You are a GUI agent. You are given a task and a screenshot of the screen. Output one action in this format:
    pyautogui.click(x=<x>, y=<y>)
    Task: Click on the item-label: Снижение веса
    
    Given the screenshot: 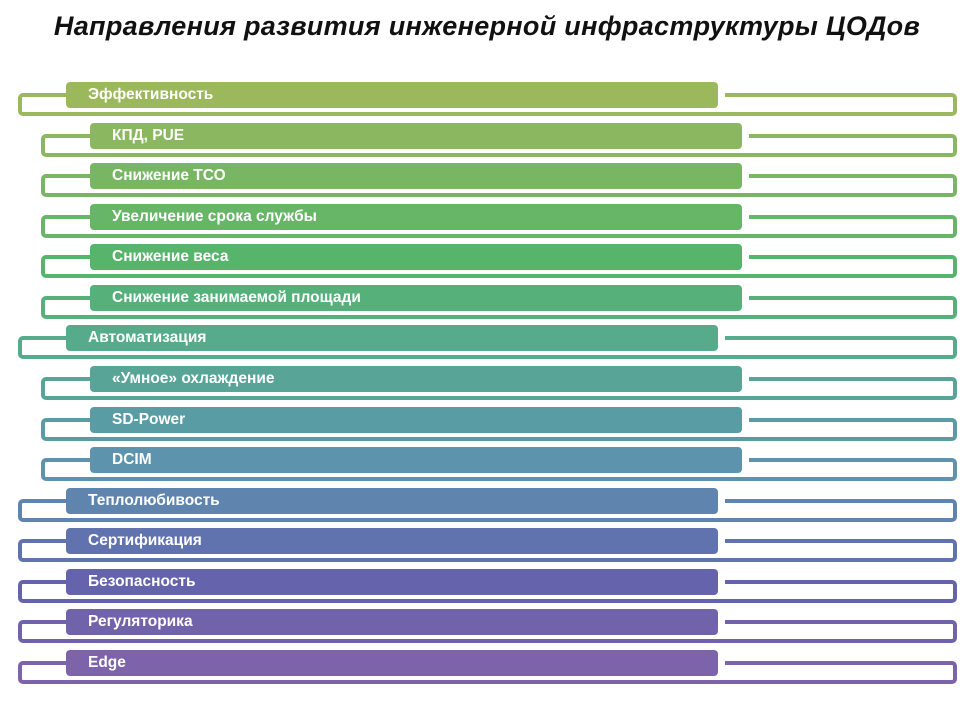 What is the action you would take?
    pyautogui.click(x=170, y=256)
    